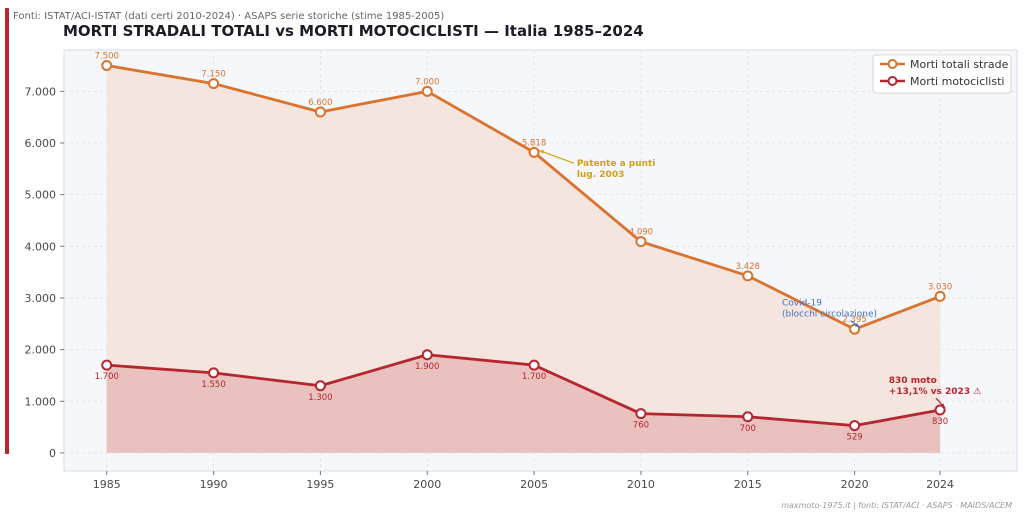  I want to click on legend: Morti totali strade Morti motociclisti, so click(942, 74).